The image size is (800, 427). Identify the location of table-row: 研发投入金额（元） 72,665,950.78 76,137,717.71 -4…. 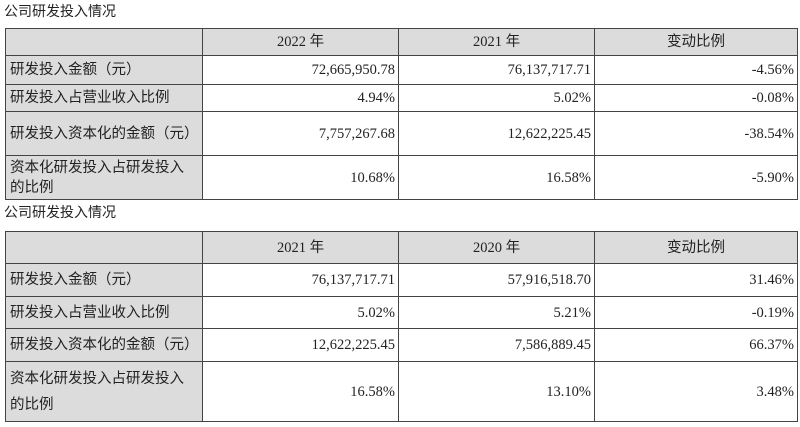
(401, 70).